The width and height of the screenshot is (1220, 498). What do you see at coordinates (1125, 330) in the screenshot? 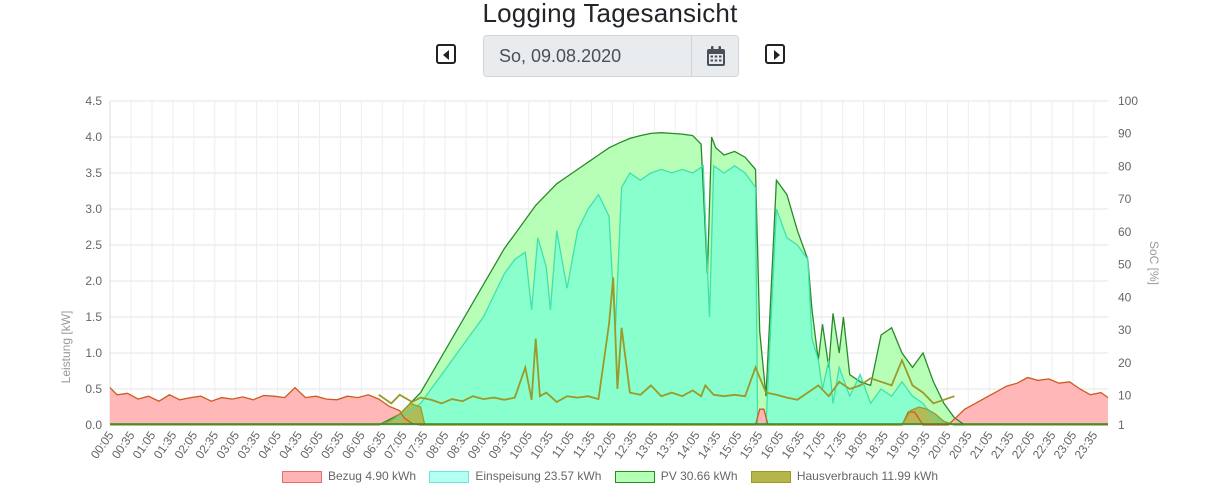
I see `y2-tick-label: 30` at bounding box center [1125, 330].